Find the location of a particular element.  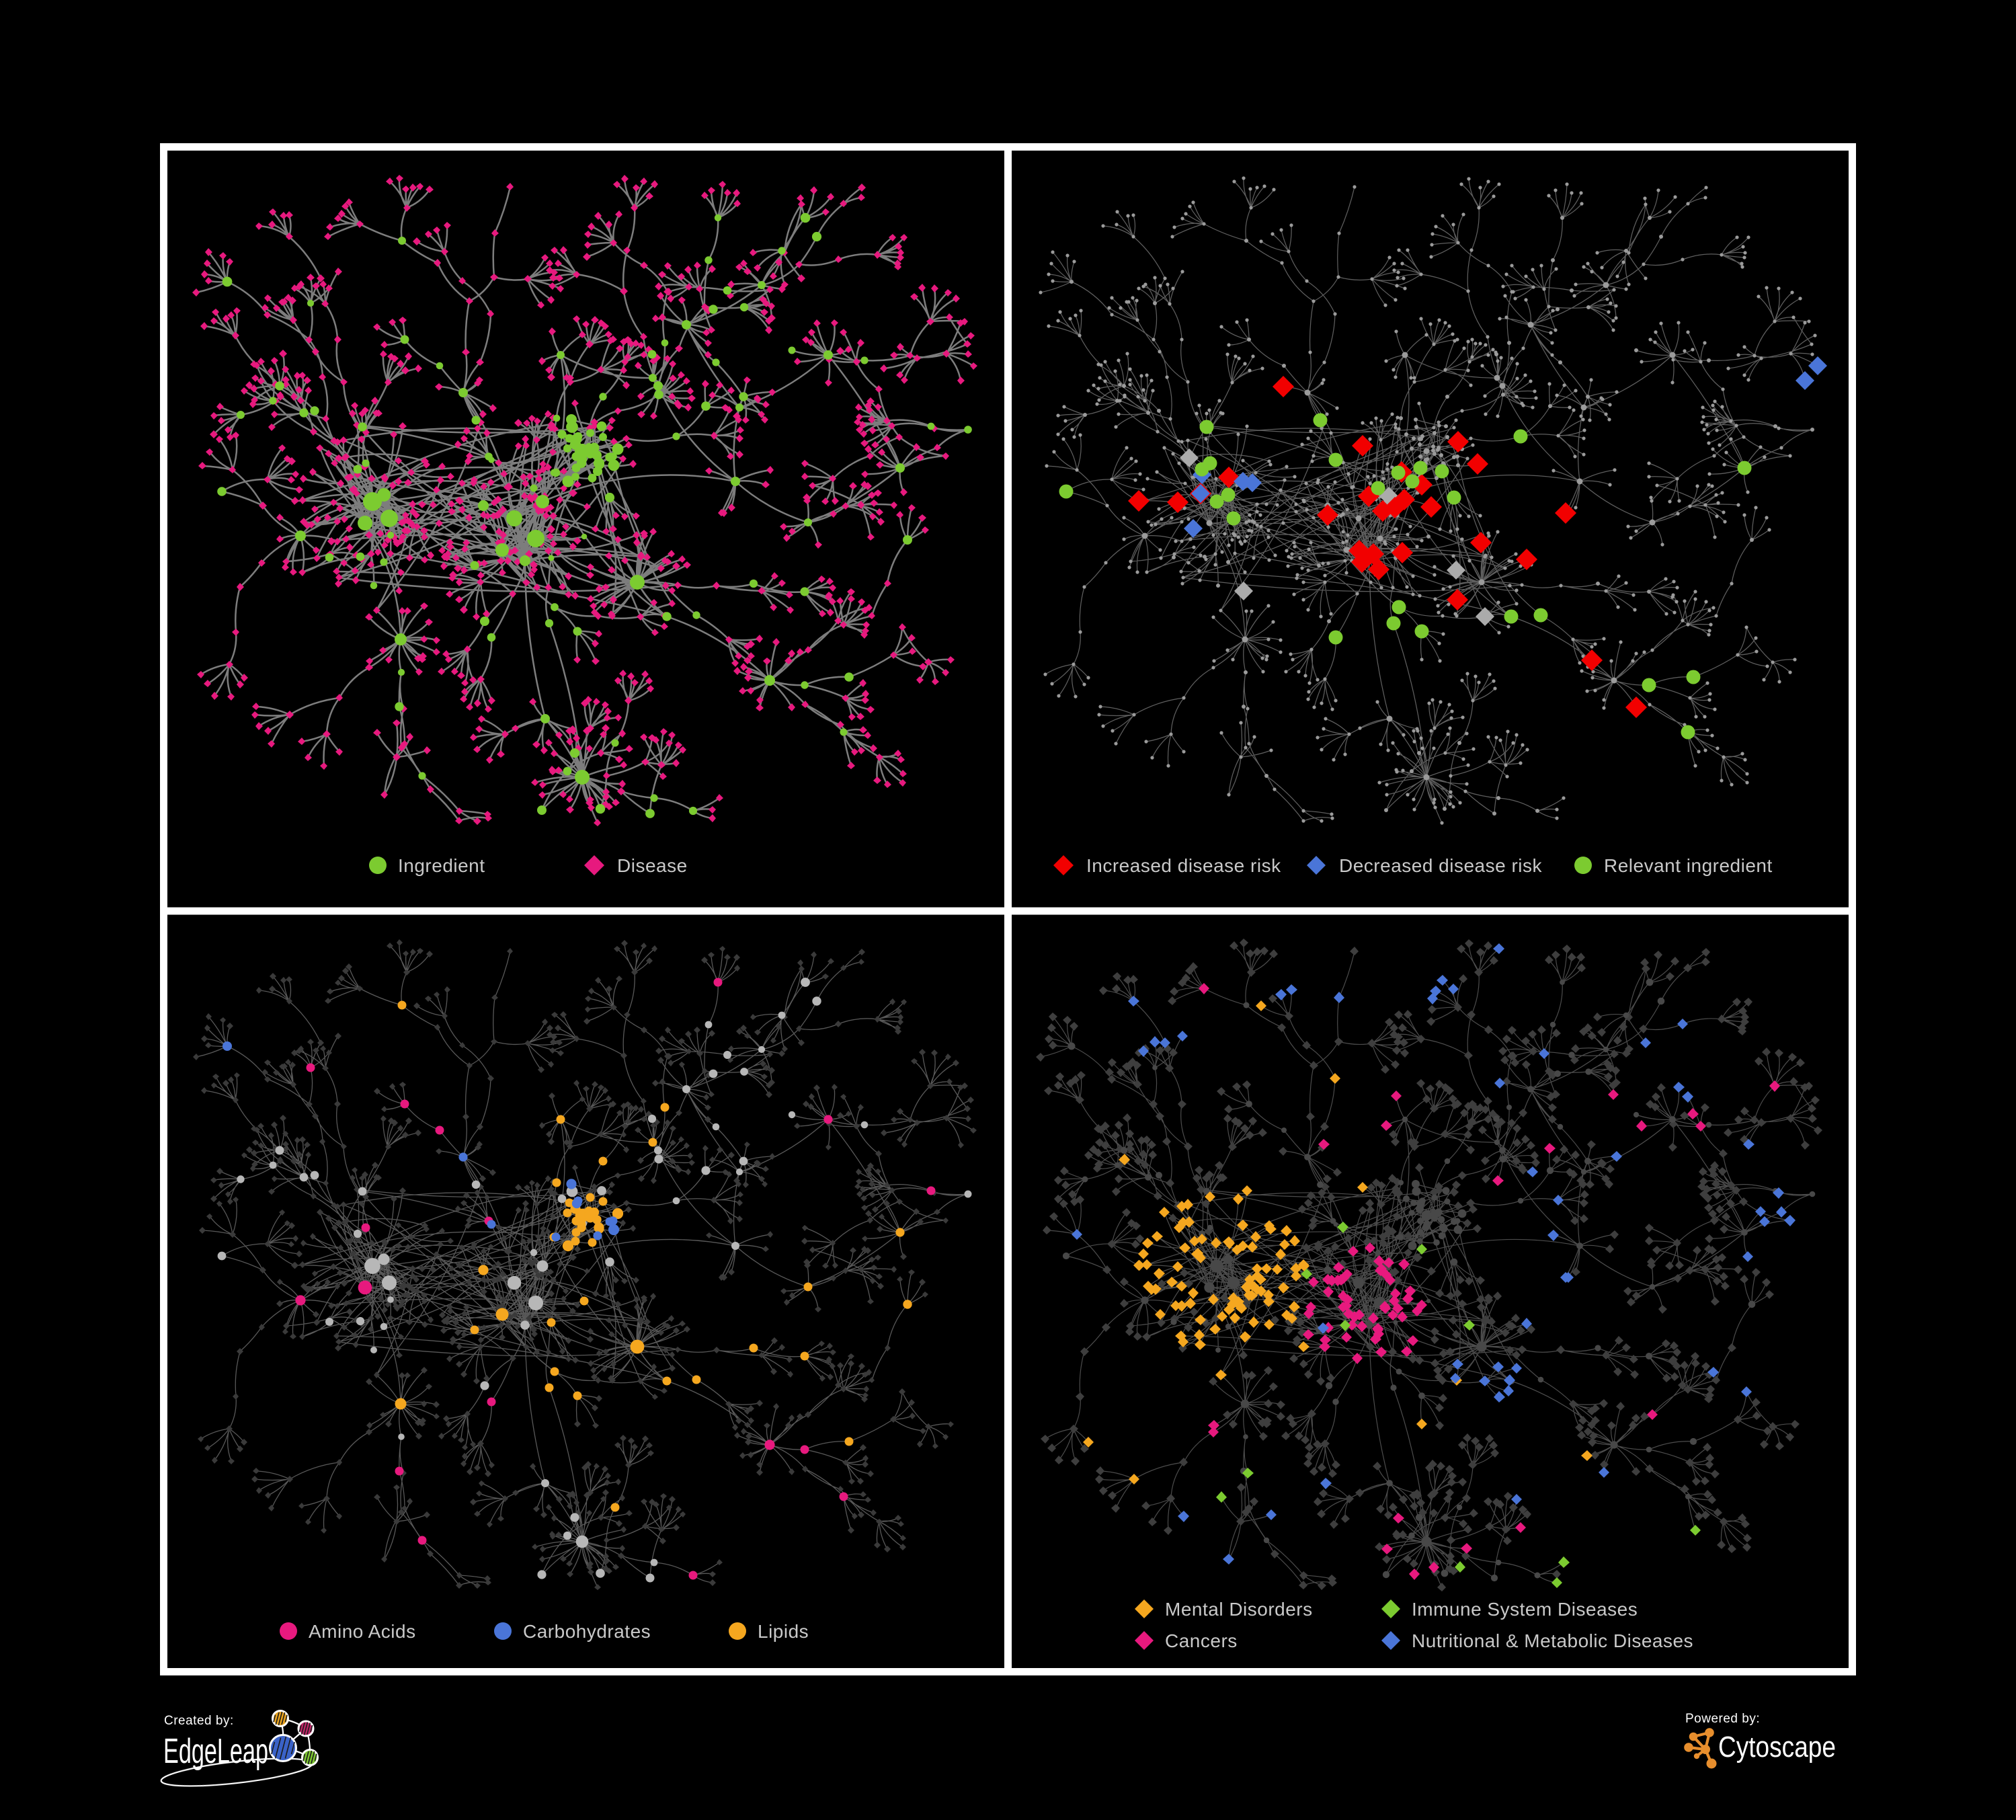

svg-text: Created by: is located at coordinates (199, 1721).